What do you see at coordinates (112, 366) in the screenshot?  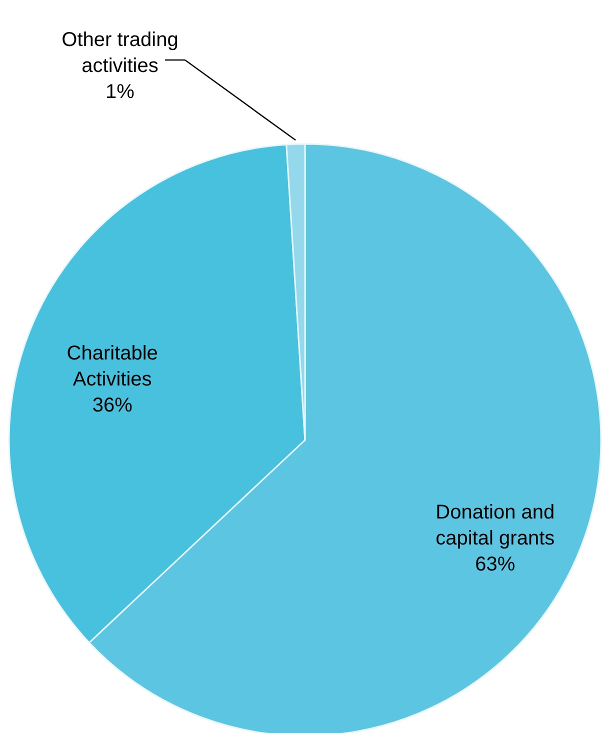 I see `slice-label: Charitable Activities` at bounding box center [112, 366].